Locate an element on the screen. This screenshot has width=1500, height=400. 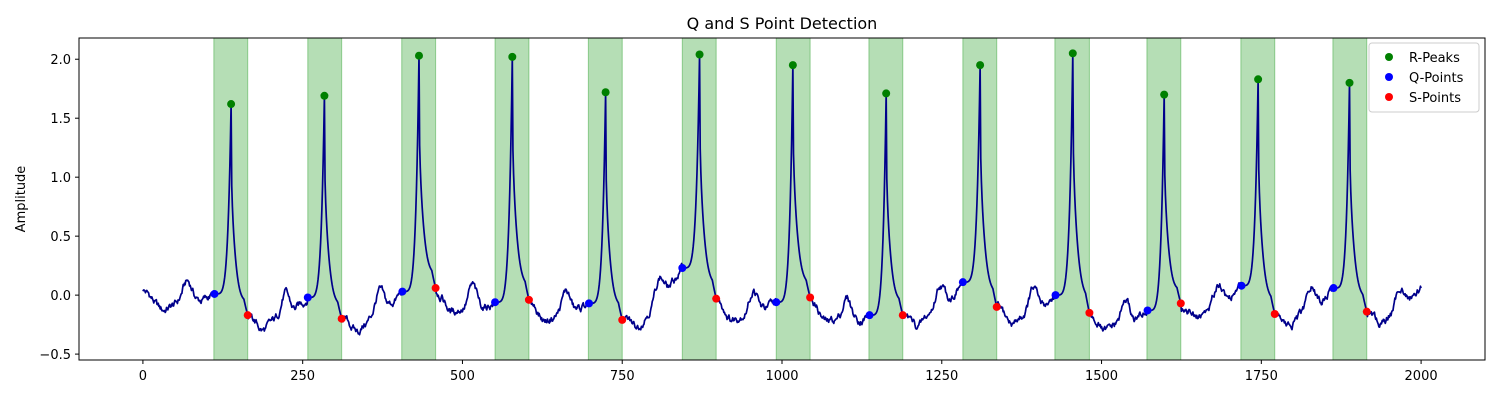
x-tick-label-6: 1500 is located at coordinates (1101, 376).